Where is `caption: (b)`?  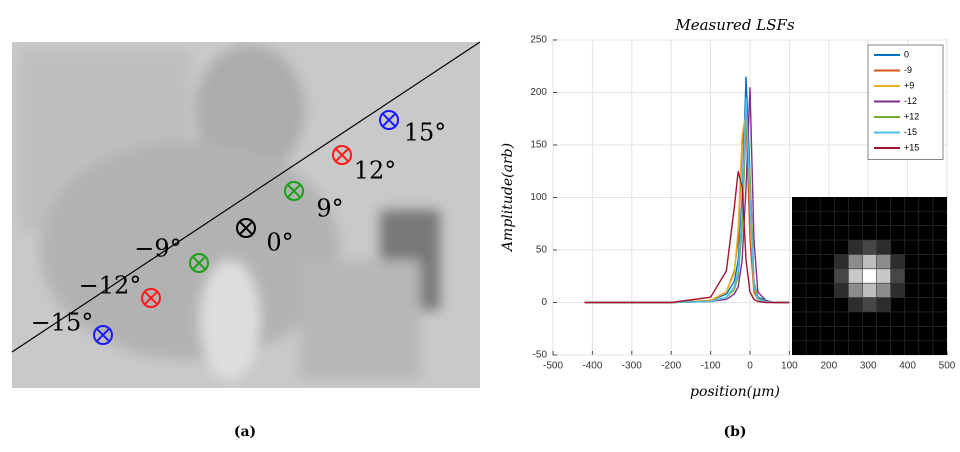
caption: (b) is located at coordinates (734, 432).